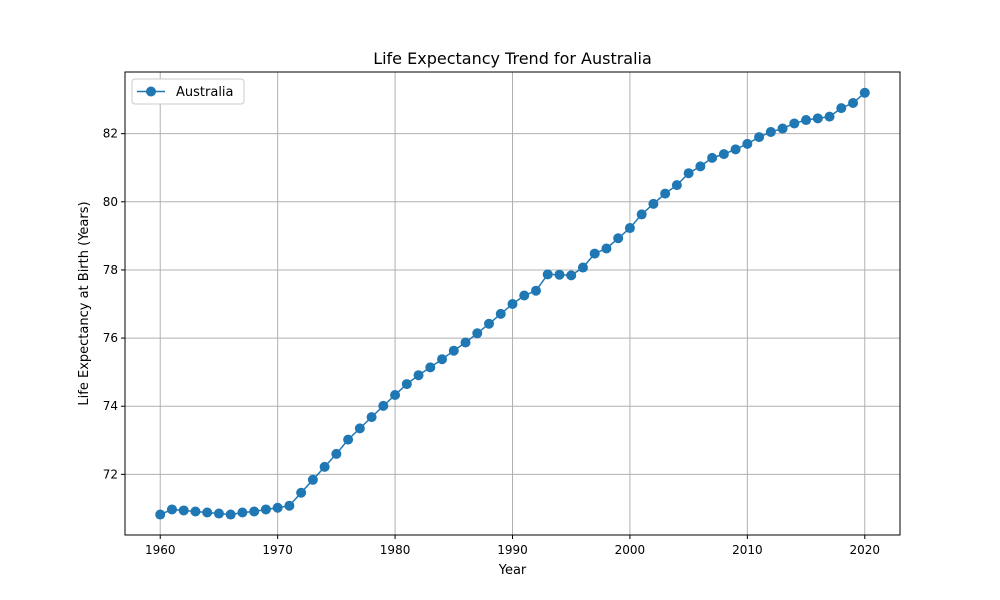 The width and height of the screenshot is (1000, 600). What do you see at coordinates (395, 550) in the screenshot?
I see `x-tick-label: 1980` at bounding box center [395, 550].